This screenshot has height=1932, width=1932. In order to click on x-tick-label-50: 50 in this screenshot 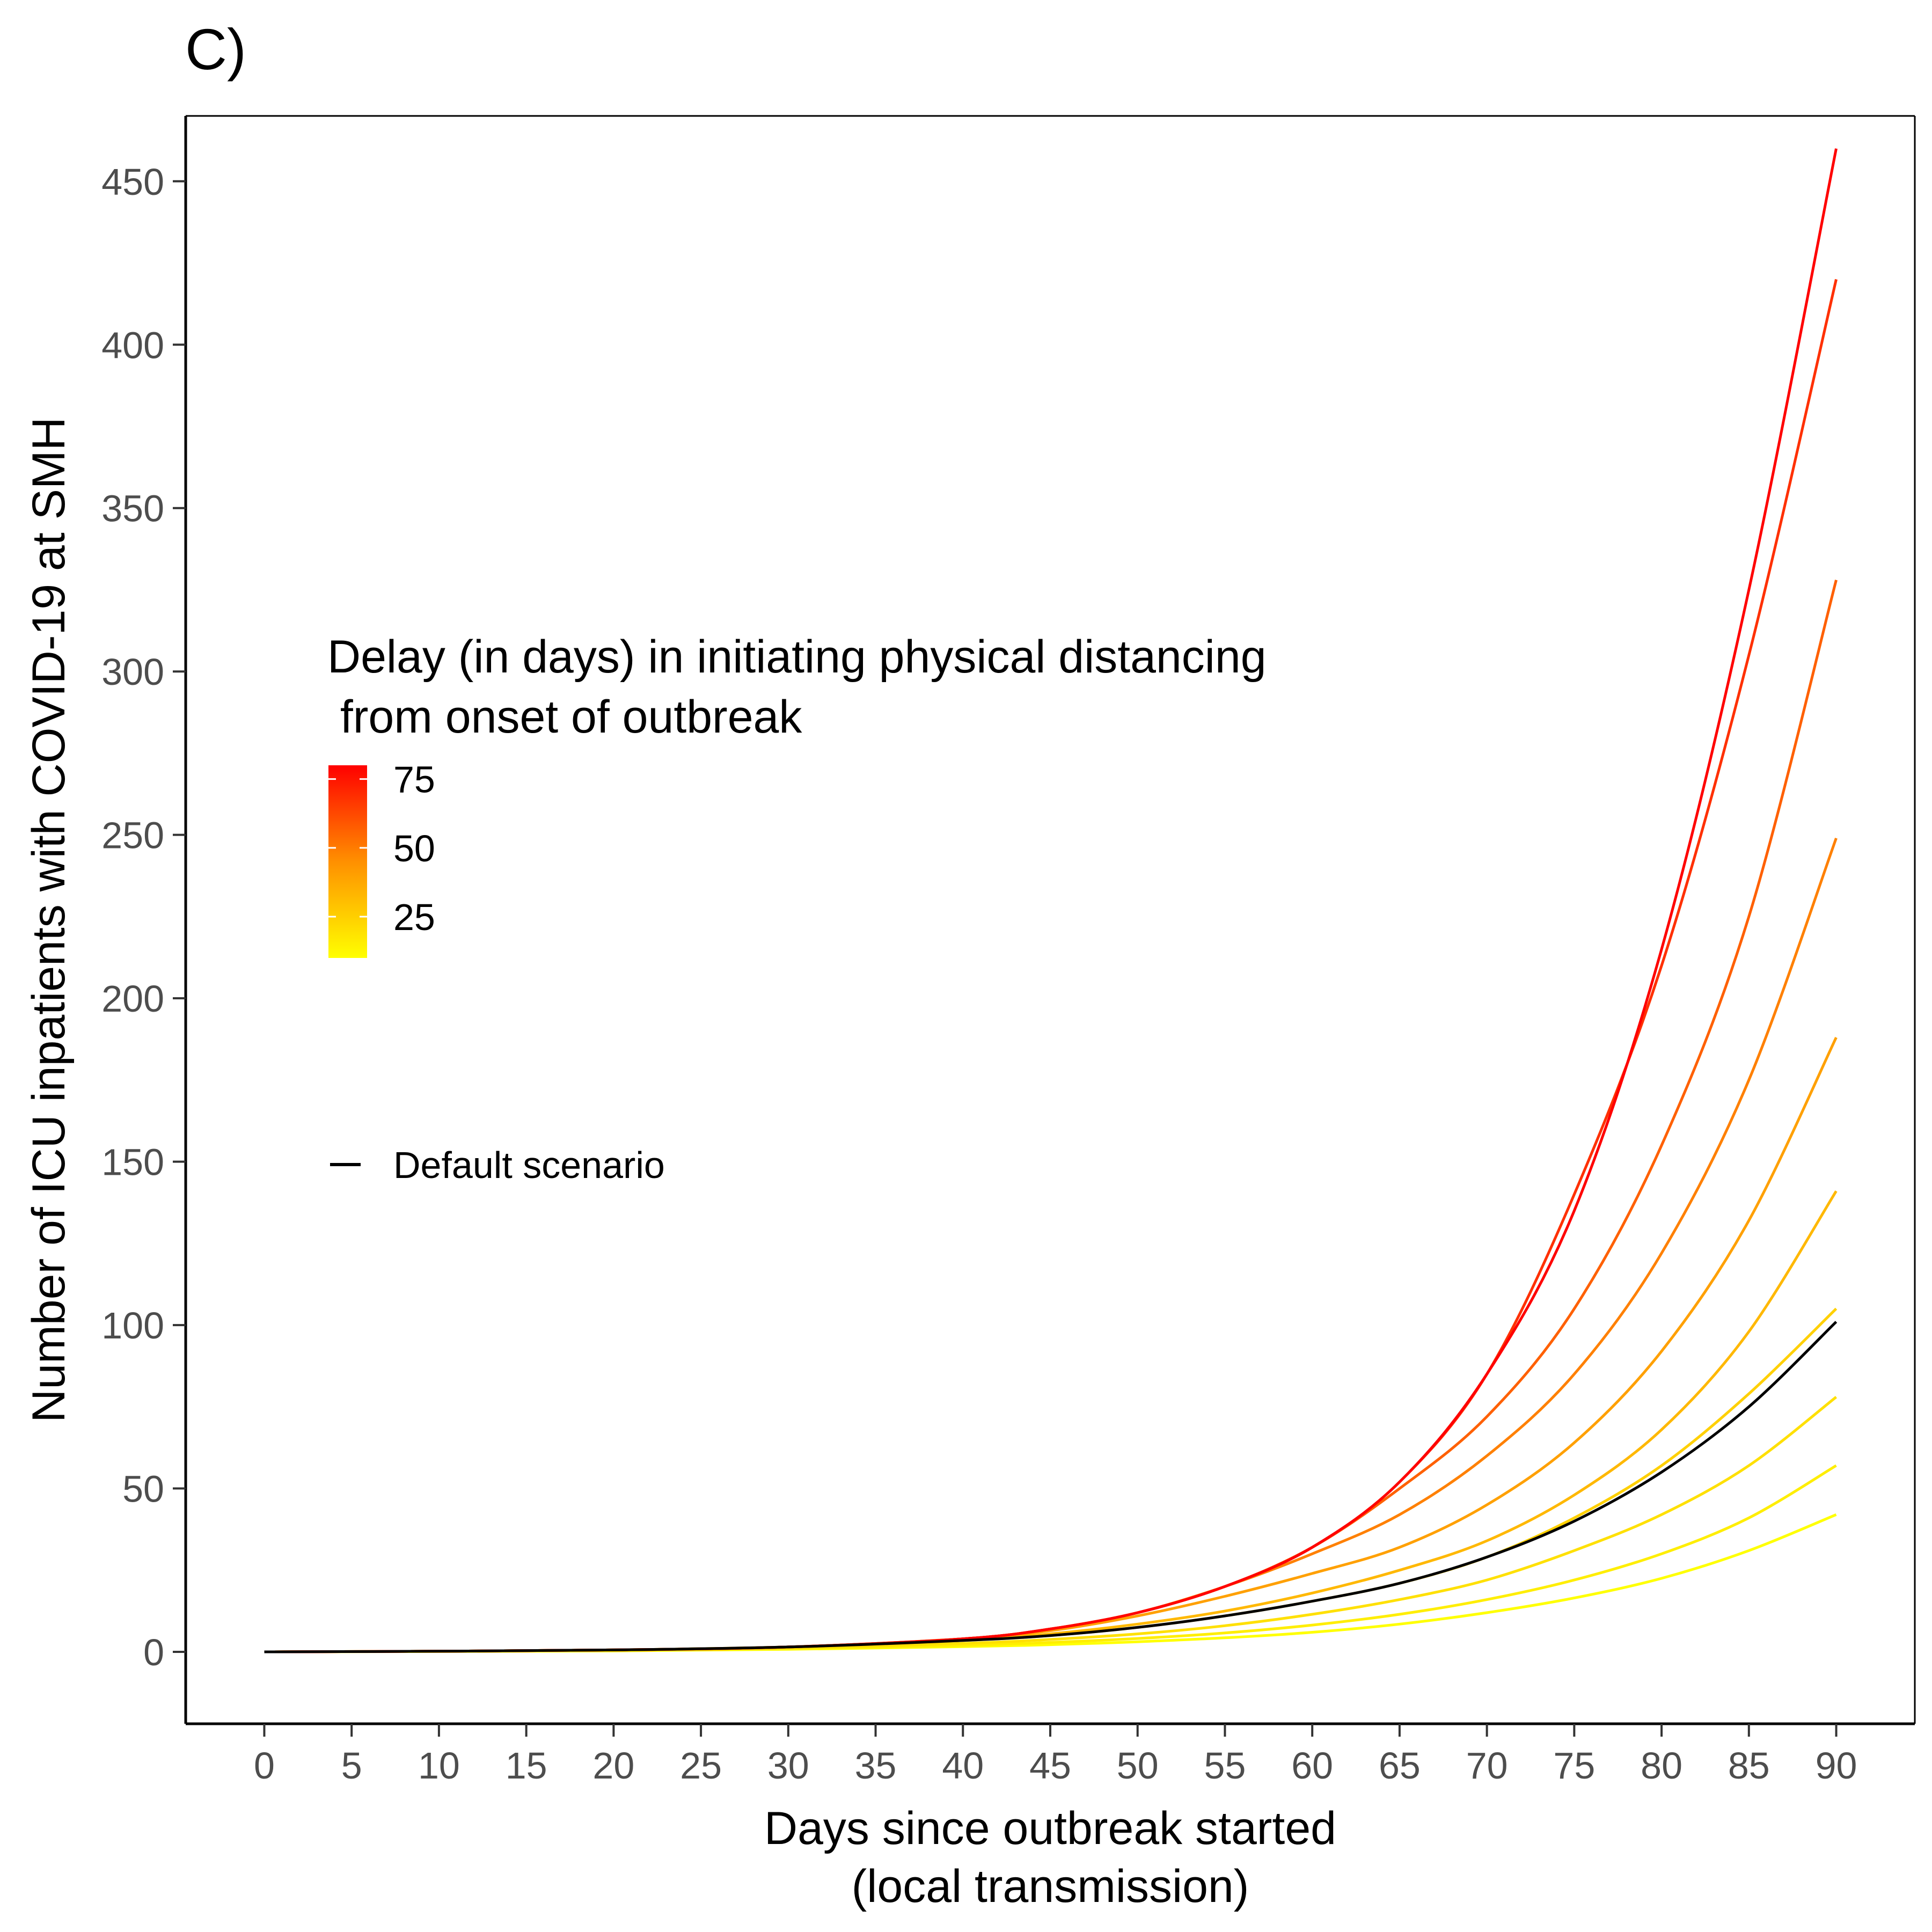, I will do `click(1138, 1766)`.